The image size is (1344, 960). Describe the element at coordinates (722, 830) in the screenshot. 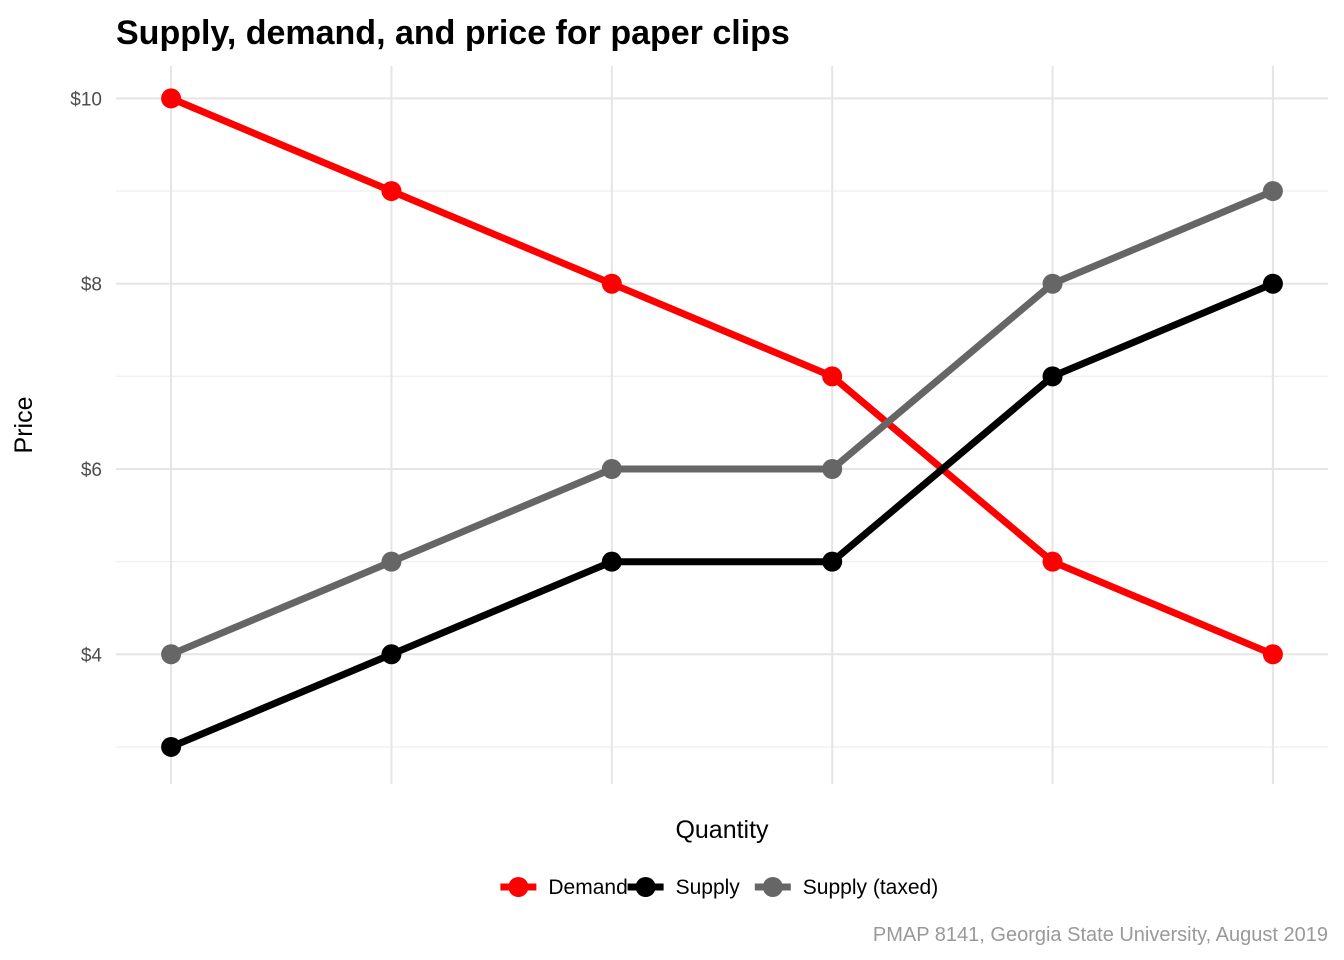

I see `x-axis-title: Quantity` at that location.